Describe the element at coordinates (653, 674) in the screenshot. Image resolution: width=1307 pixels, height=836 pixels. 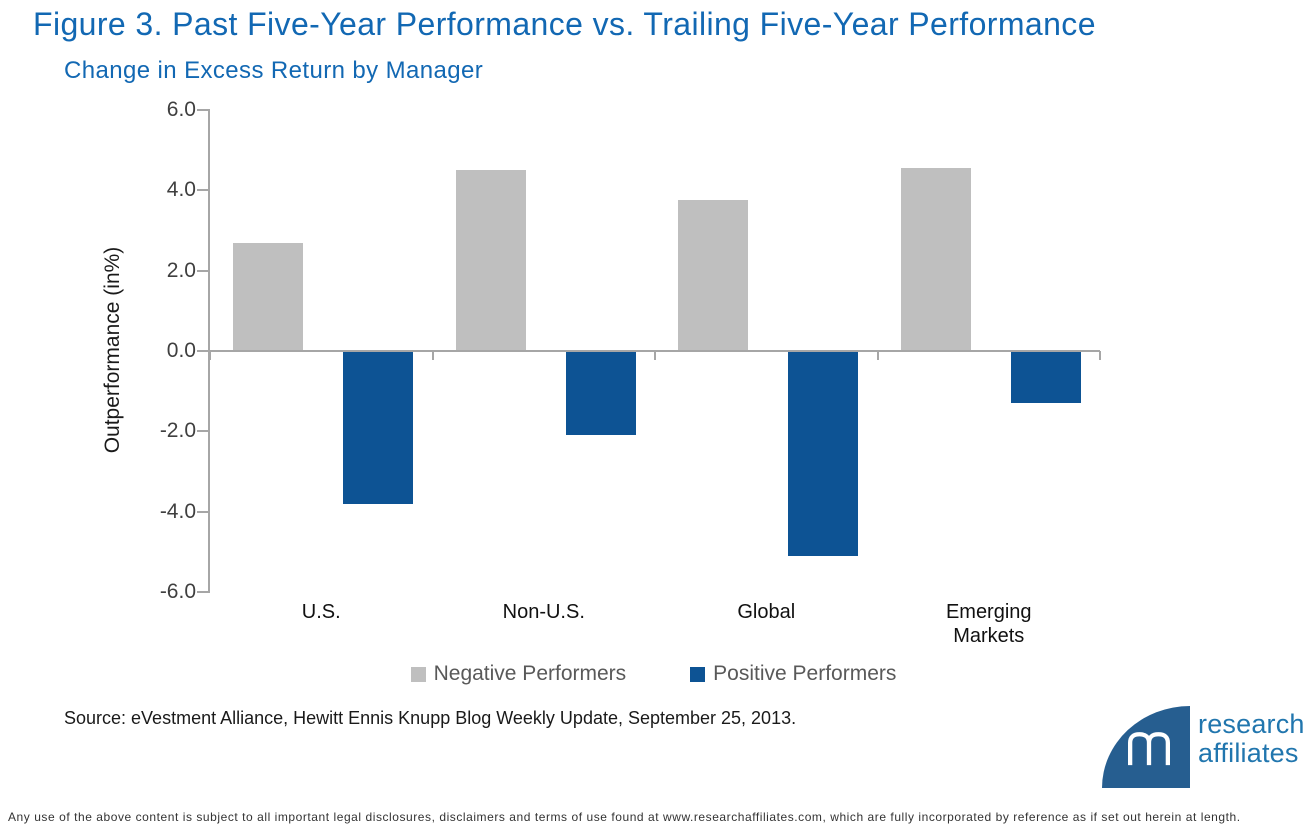
I see `legend: Negative Performers Positive Performers` at that location.